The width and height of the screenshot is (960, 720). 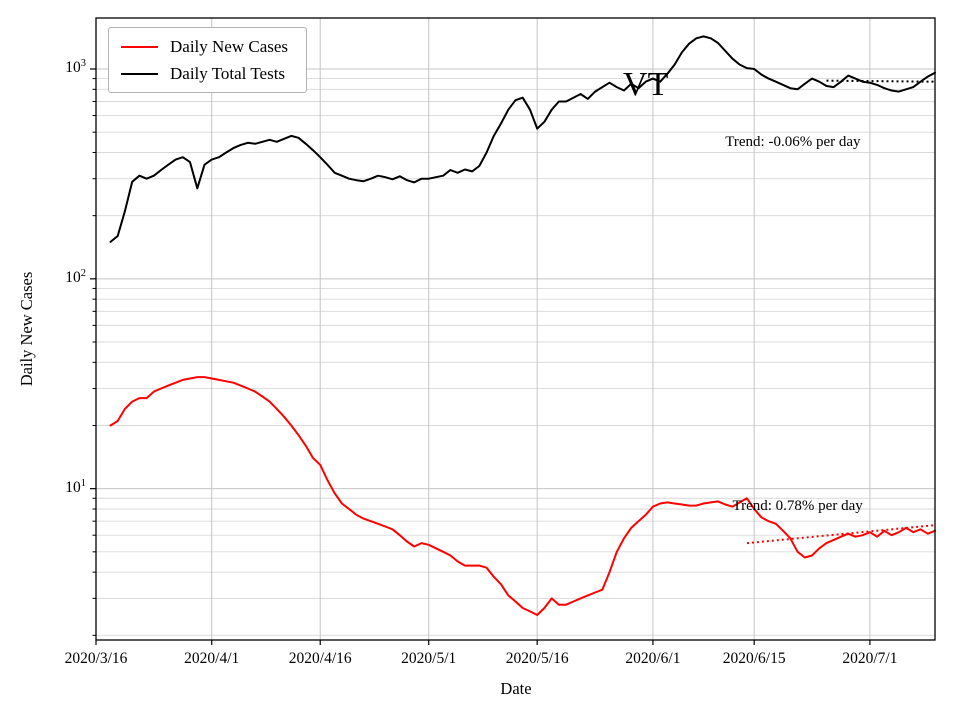 What do you see at coordinates (75, 486) in the screenshot?
I see `y-tick-label: 10¹` at bounding box center [75, 486].